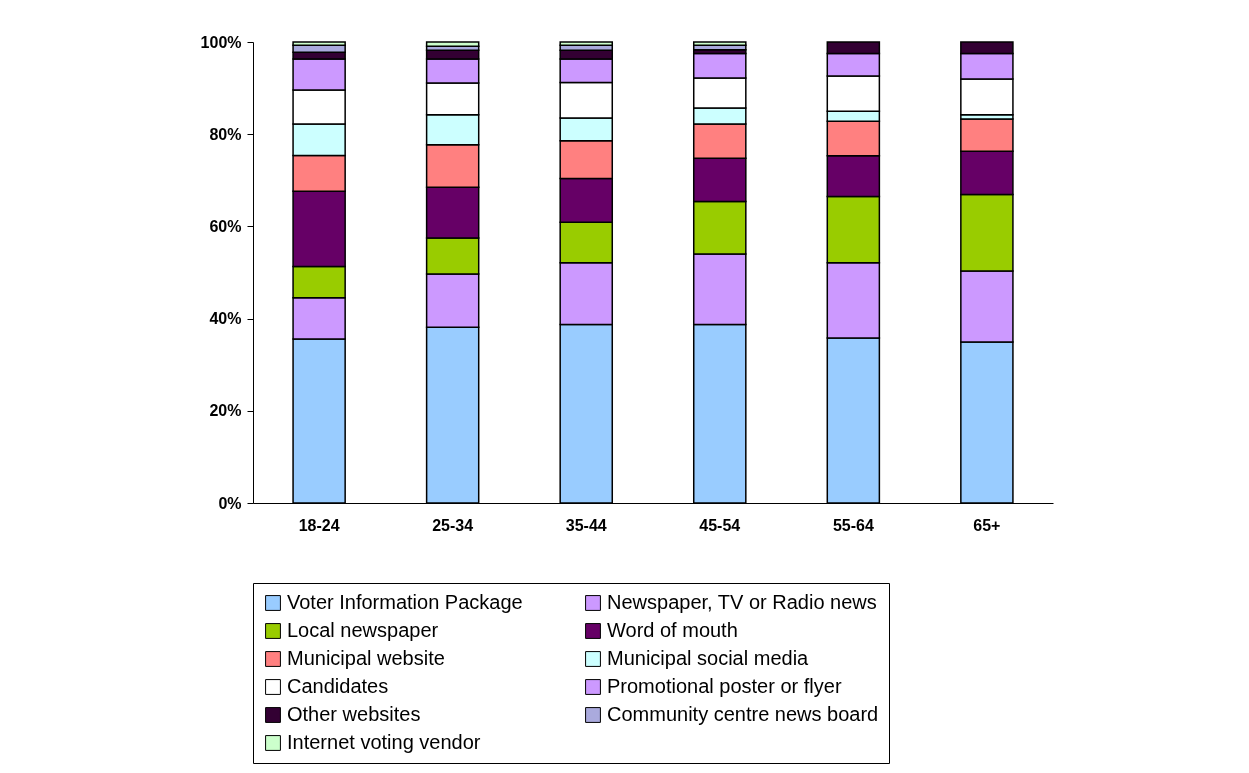  Describe the element at coordinates (354, 714) in the screenshot. I see `legend-label: Other websites` at that location.